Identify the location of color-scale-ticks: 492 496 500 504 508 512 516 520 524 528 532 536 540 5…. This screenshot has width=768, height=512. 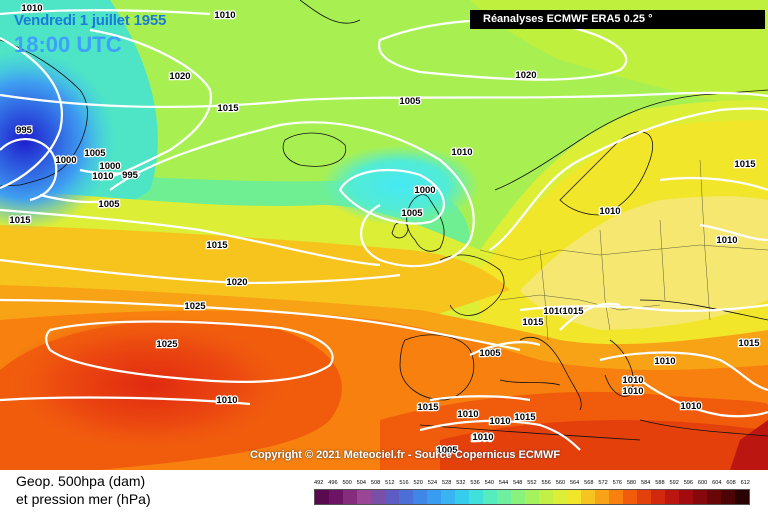
(532, 483).